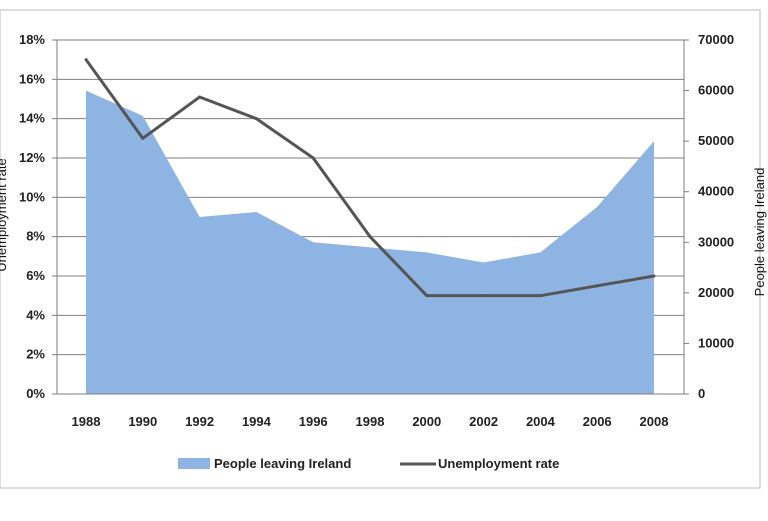 The width and height of the screenshot is (768, 521). Describe the element at coordinates (32, 216) in the screenshot. I see `left-axis-ticks: 0% 2% 4% 6% 8% 10% 12% 14% 16% 18%` at that location.